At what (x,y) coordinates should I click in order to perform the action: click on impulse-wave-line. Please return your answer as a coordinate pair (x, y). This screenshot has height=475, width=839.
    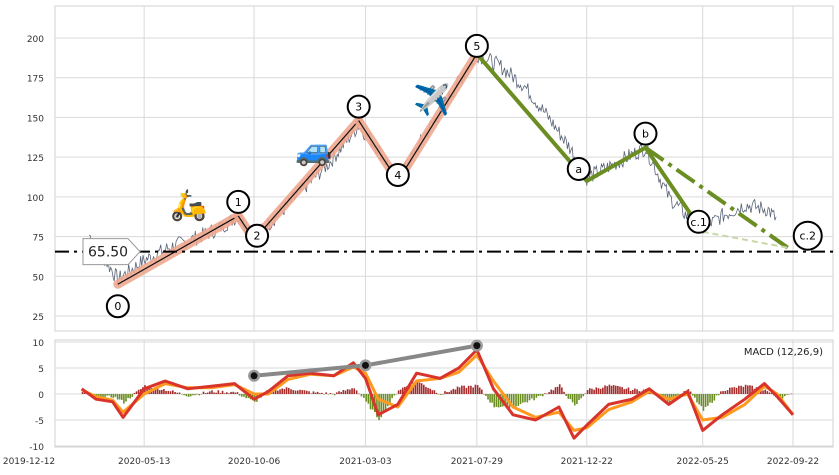
    Looking at the image, I should click on (178, 250).